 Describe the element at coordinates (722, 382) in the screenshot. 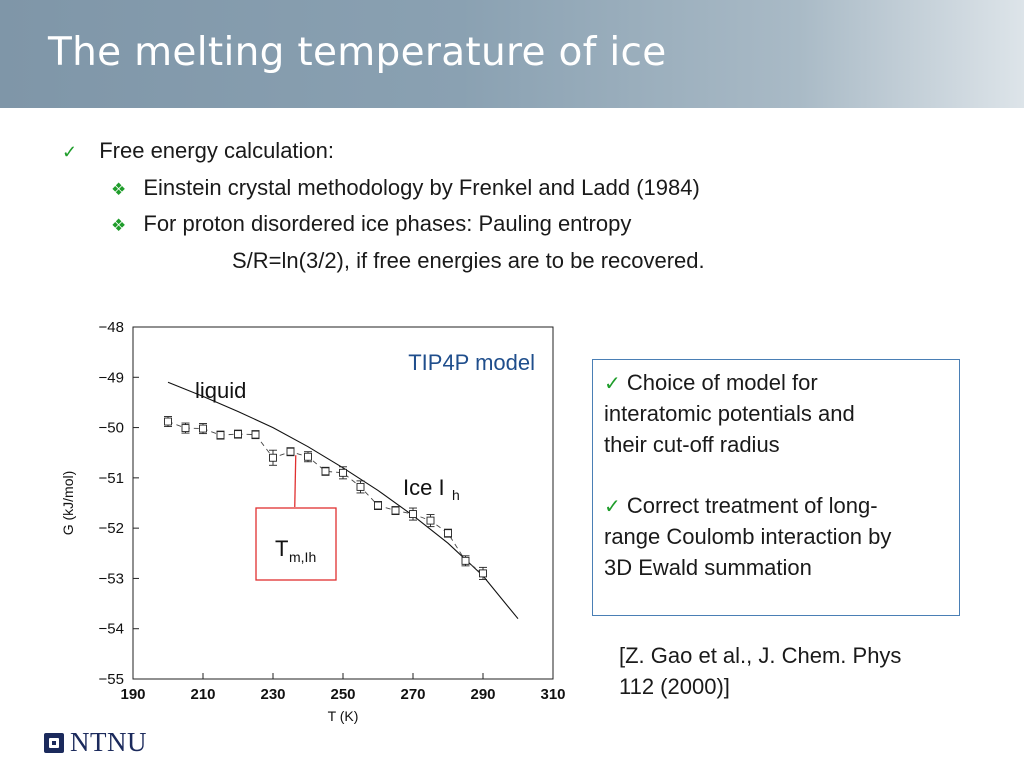

I see `info-text: Choice of model for` at that location.